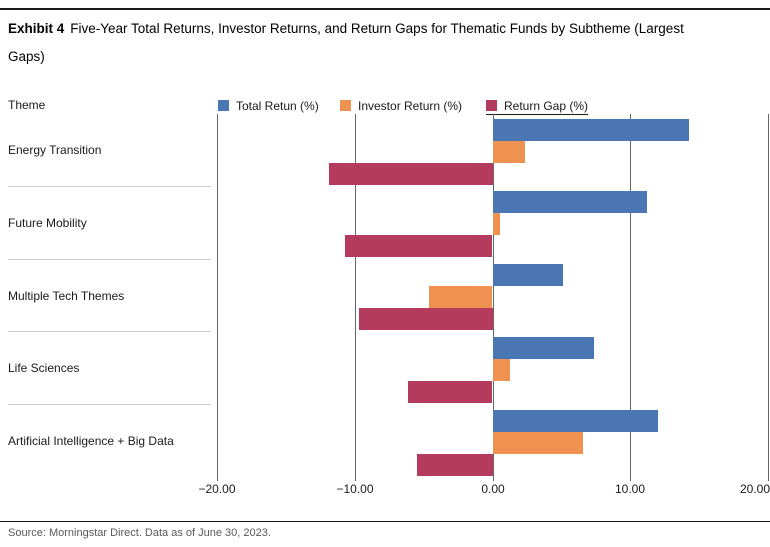  I want to click on category-label: Energy Transition, so click(55, 149).